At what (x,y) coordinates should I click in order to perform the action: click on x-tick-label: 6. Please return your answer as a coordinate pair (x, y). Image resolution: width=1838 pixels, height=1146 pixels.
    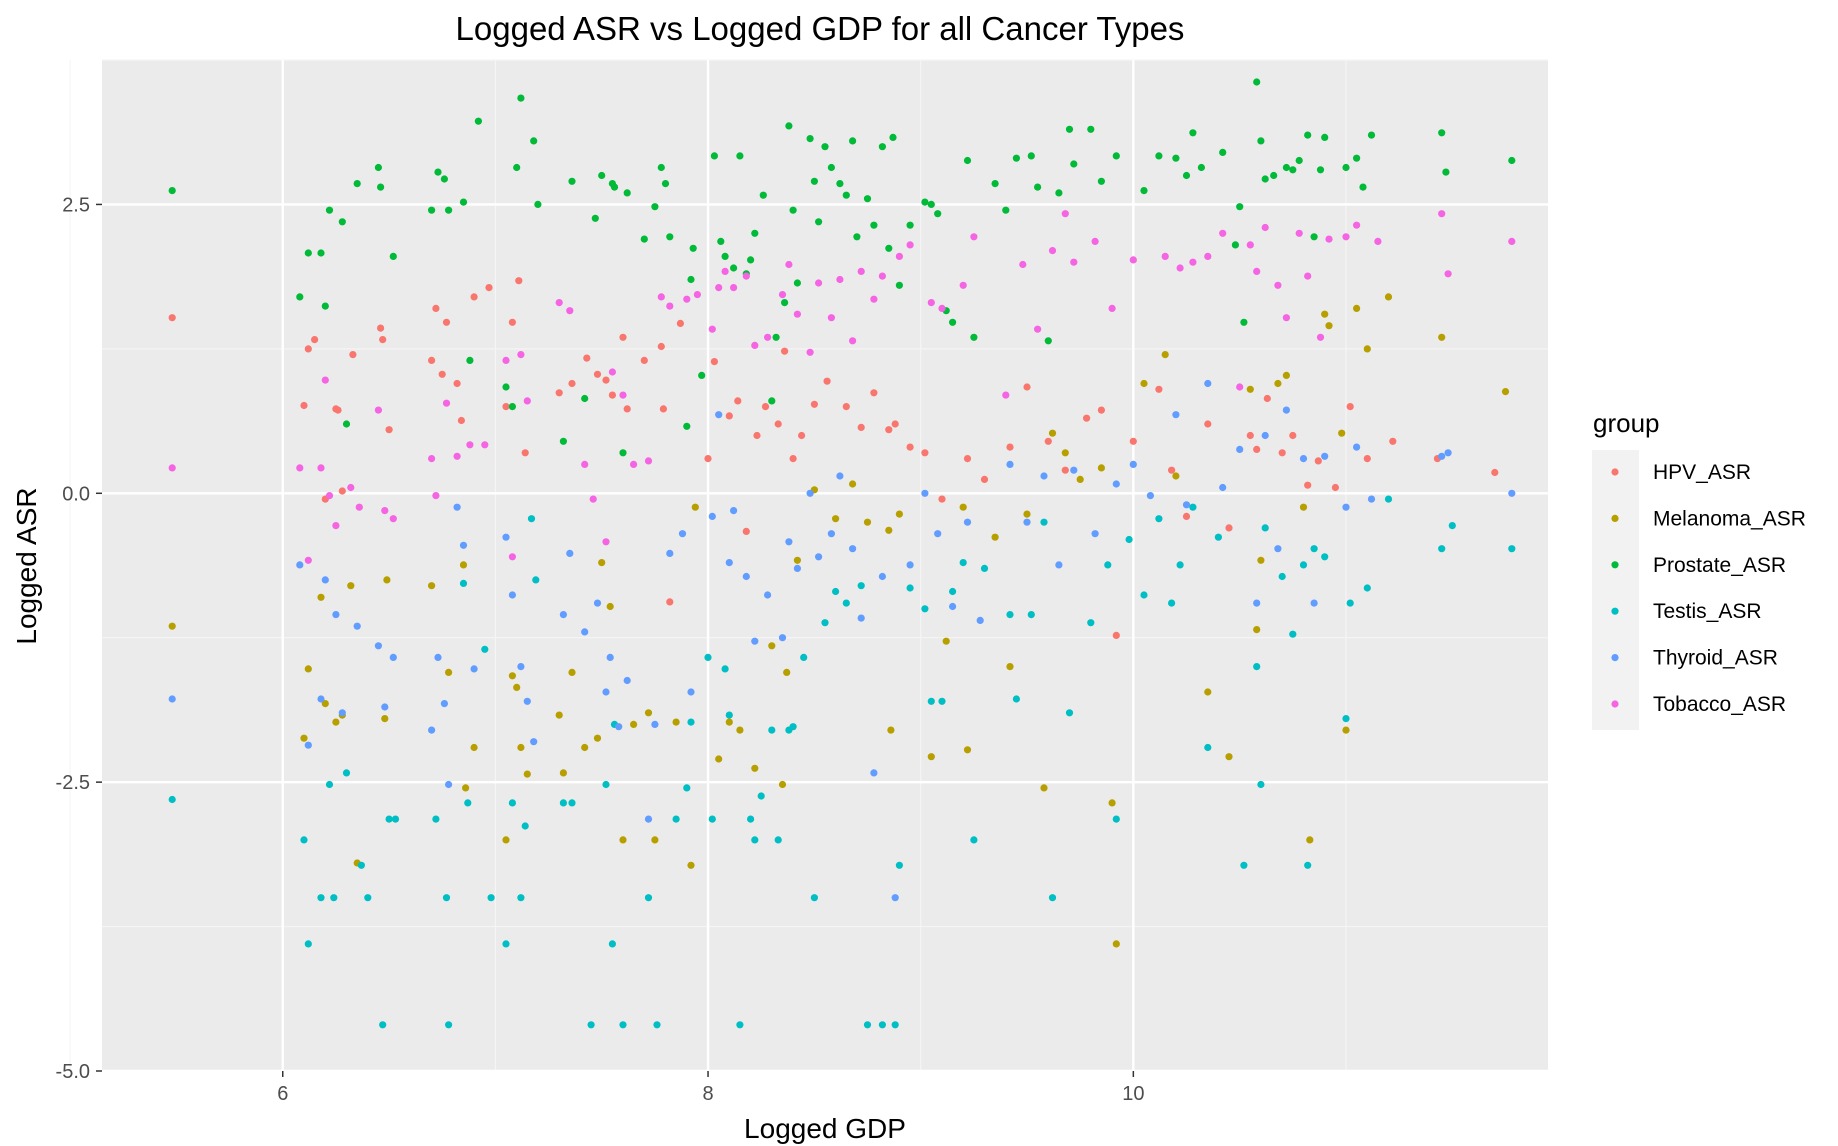
    Looking at the image, I should click on (282, 1094).